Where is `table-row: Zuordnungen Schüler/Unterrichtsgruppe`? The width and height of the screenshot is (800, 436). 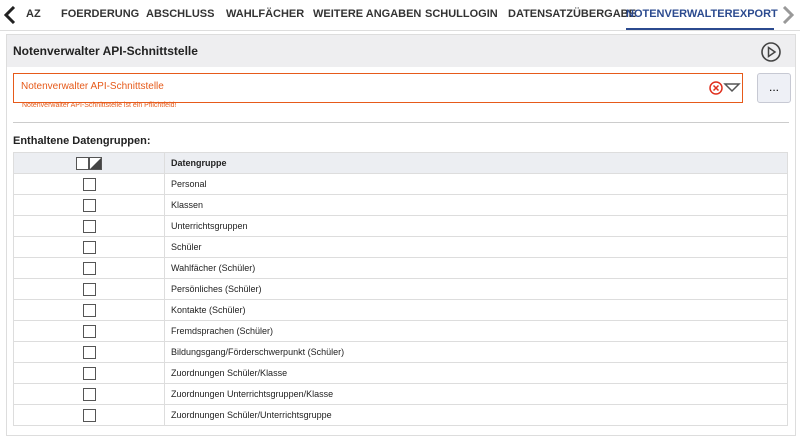
table-row: Zuordnungen Schüler/Unterrichtsgruppe is located at coordinates (400, 415).